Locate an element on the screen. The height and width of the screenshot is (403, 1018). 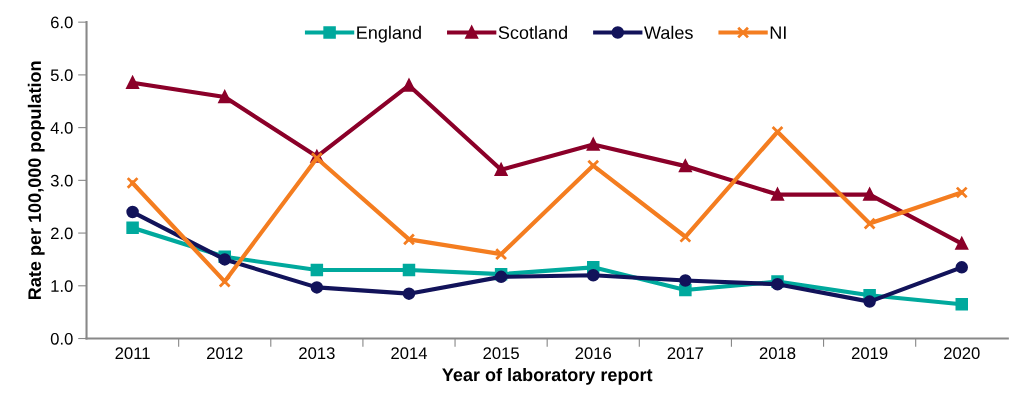
y-tick-label: 1.0 is located at coordinates (62, 286).